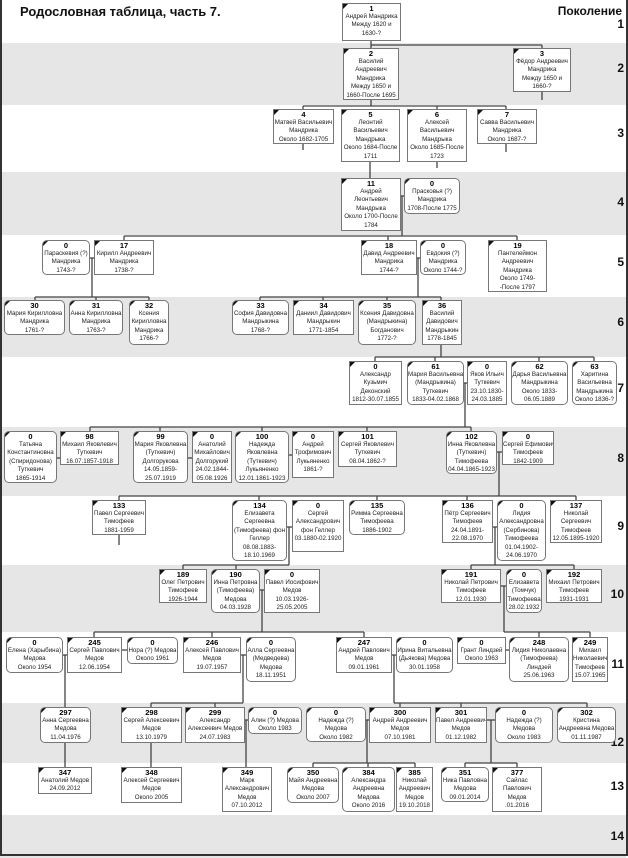 This screenshot has height=858, width=628. Describe the element at coordinates (65, 725) in the screenshot. I see `person-box: 297 Анна Сергеевна Медова 11.04.1976` at that location.